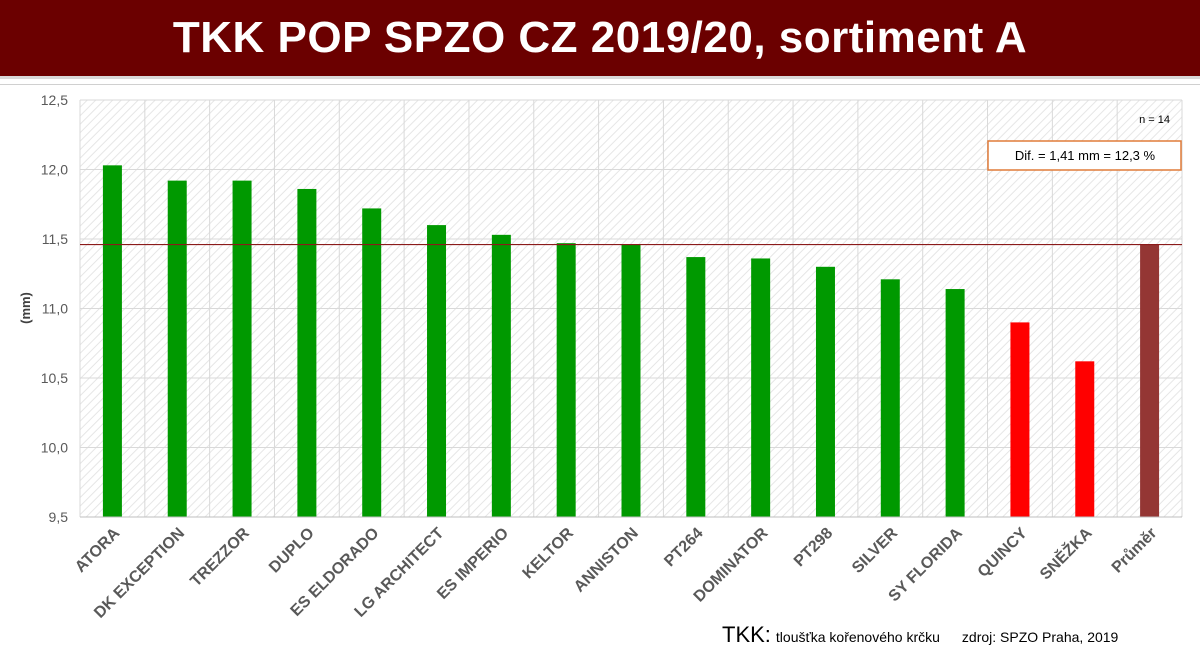 The image size is (1200, 648). What do you see at coordinates (1066, 553) in the screenshot?
I see `x-tick-label: SNĚŽKA` at bounding box center [1066, 553].